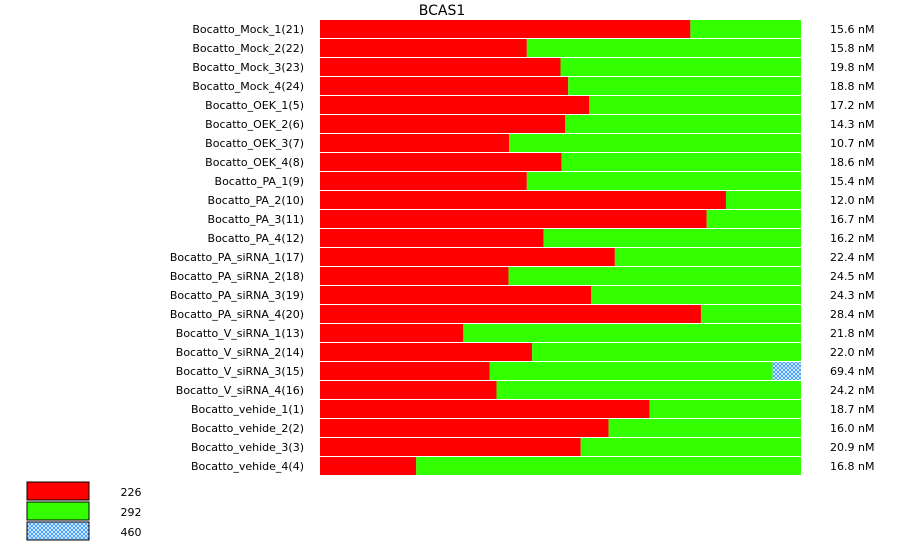 The image size is (900, 546). Describe the element at coordinates (237, 257) in the screenshot. I see `category-label: Bocatto_PA_siRNA_1(17)` at that location.